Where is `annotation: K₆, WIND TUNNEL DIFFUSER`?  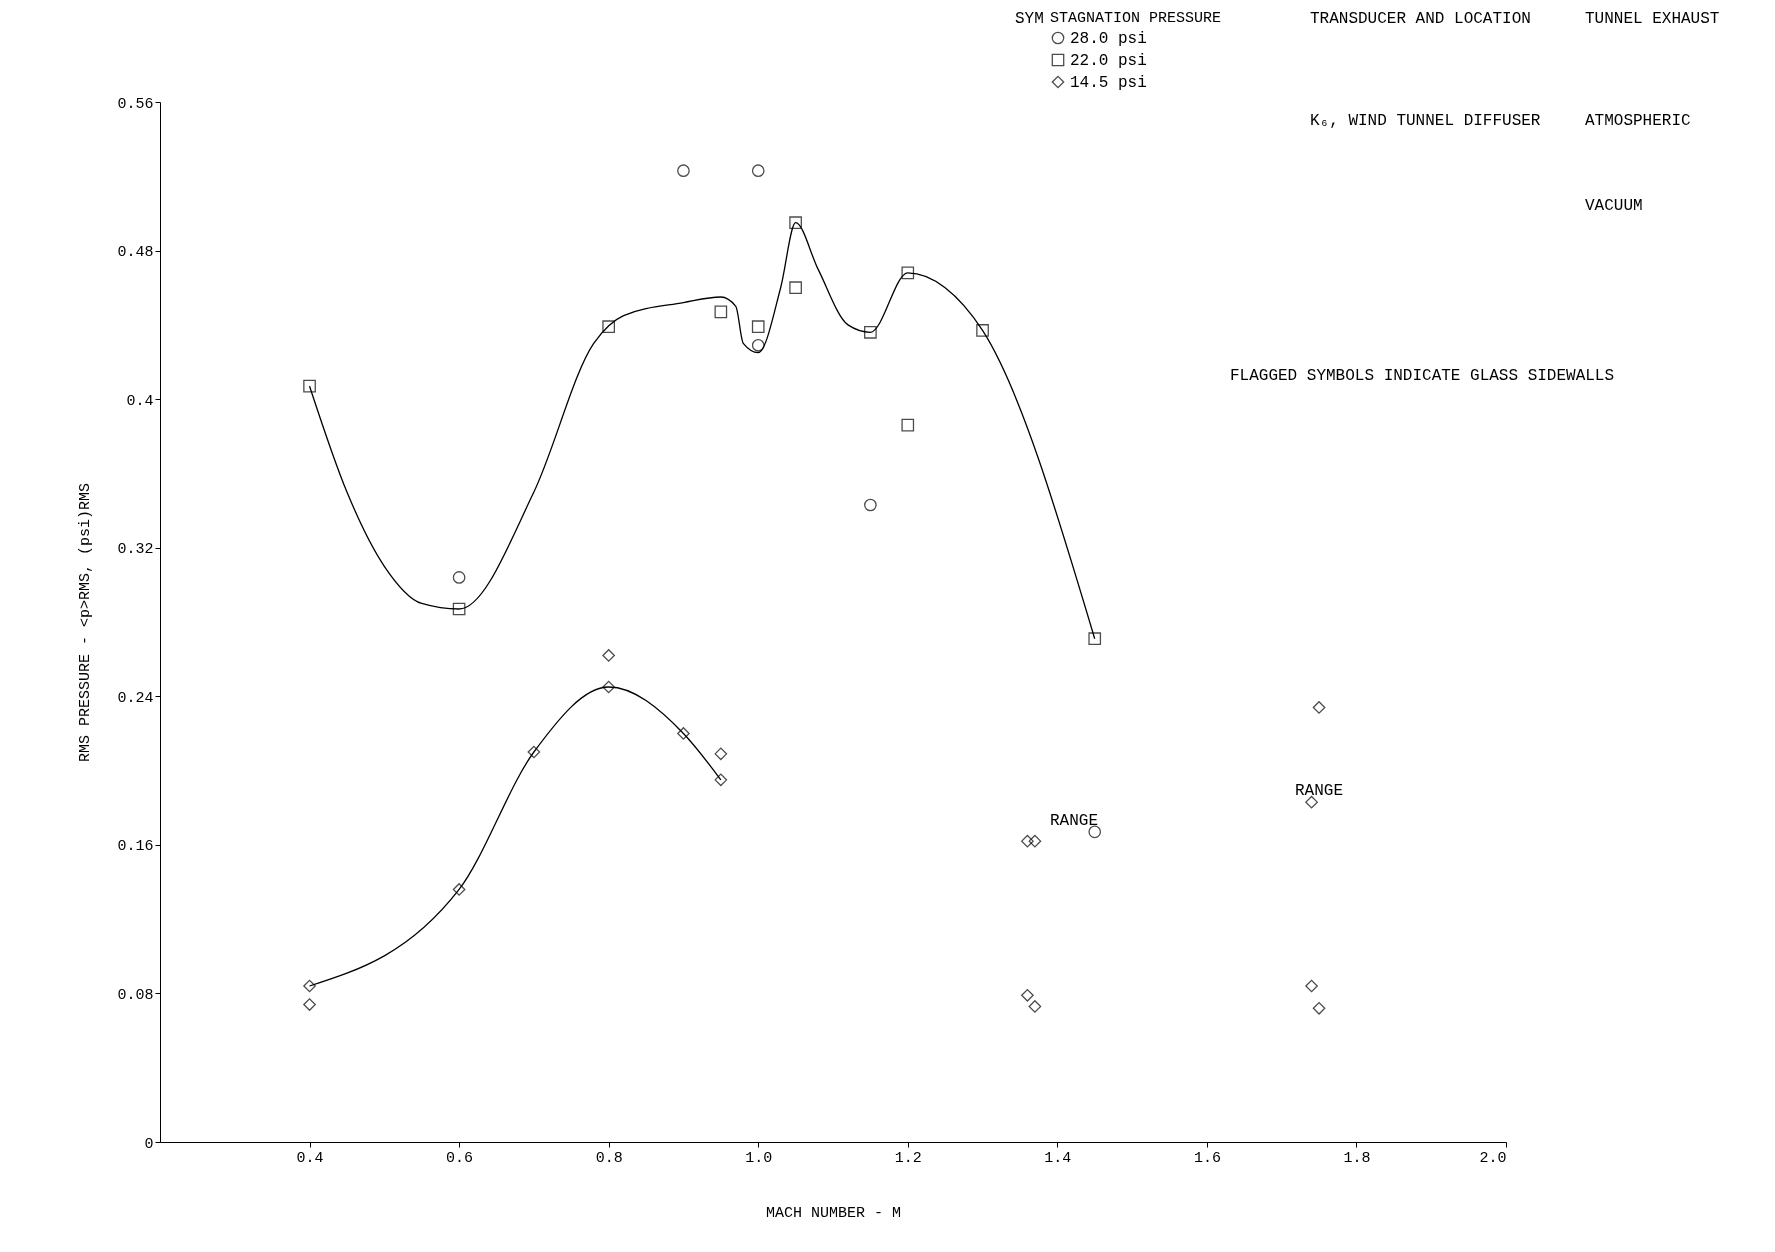 annotation: K₆, WIND TUNNEL DIFFUSER is located at coordinates (1425, 121).